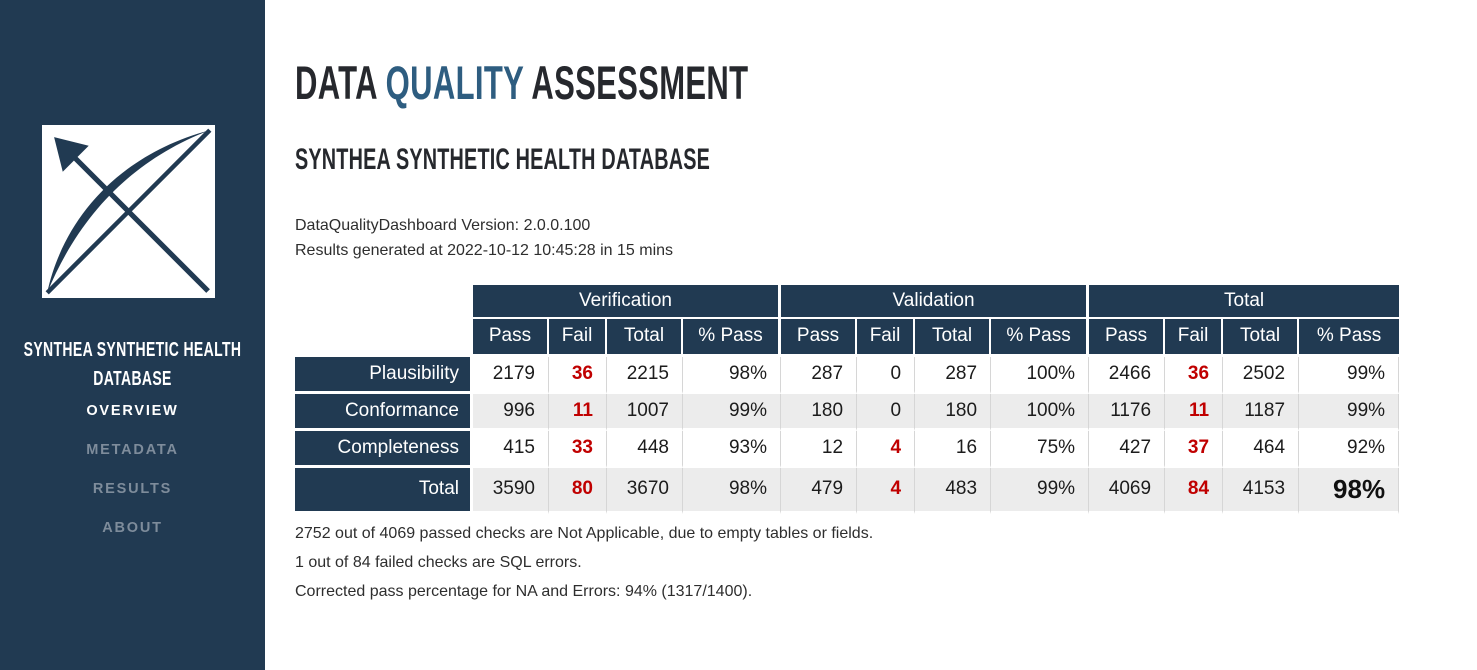 This screenshot has height=670, width=1477. What do you see at coordinates (1127, 490) in the screenshot?
I see `value-cell: 4069` at bounding box center [1127, 490].